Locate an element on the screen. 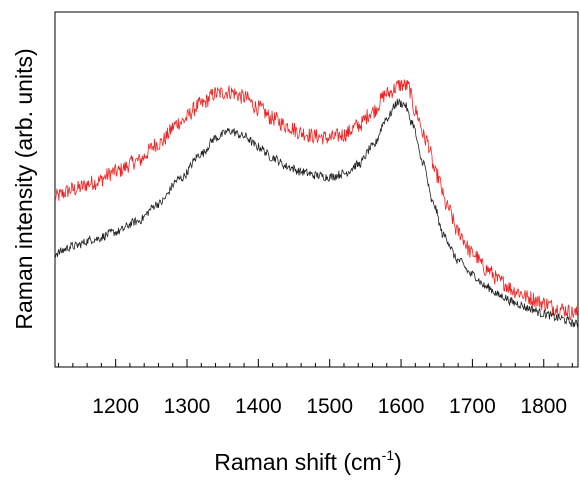 This screenshot has width=580, height=484. x-tick-label: 1500 is located at coordinates (329, 406).